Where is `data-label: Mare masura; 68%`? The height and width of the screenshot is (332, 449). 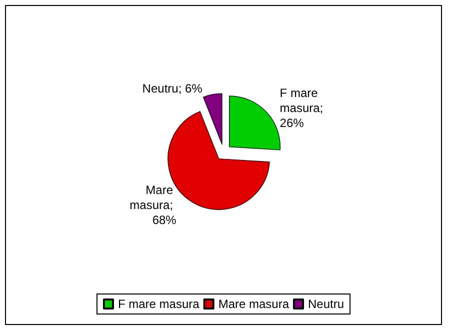
data-label: Mare masura; 68% is located at coordinates (153, 204).